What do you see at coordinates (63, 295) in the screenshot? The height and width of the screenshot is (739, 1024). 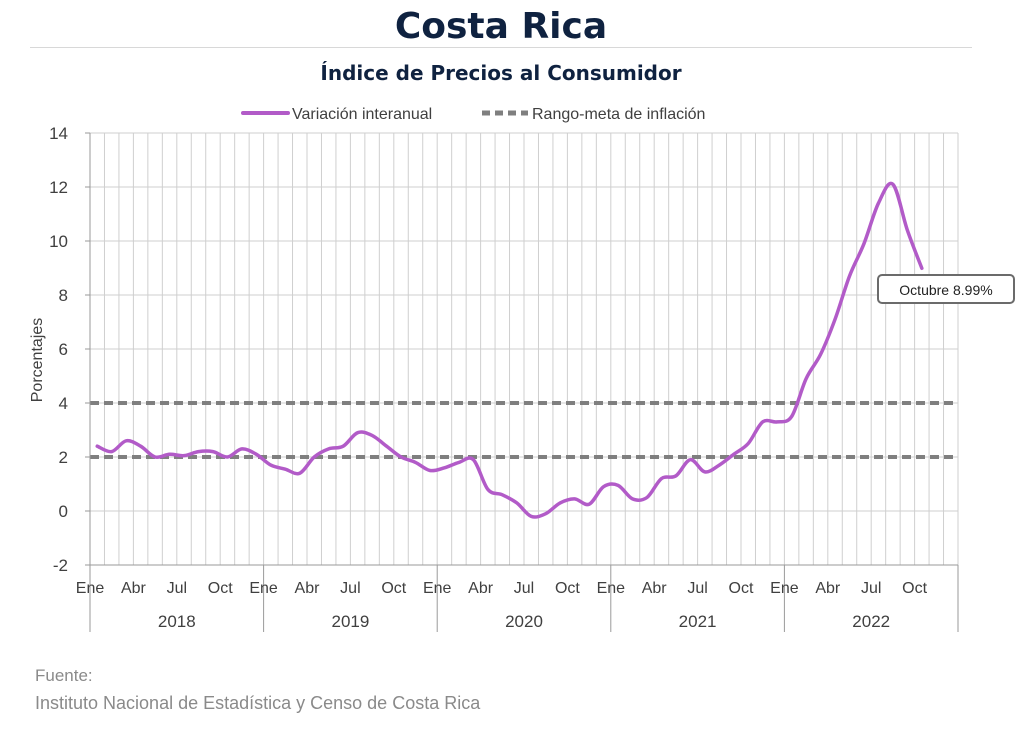 I see `y-tick-label: 8` at bounding box center [63, 295].